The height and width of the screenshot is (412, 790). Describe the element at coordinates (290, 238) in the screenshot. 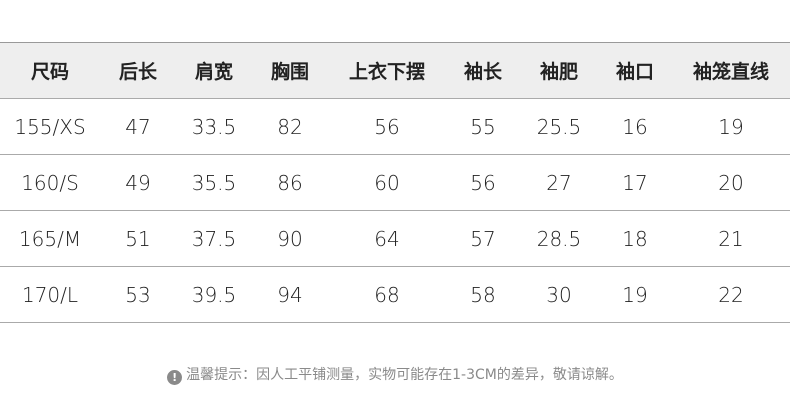

I see `table-cell: 90` at that location.